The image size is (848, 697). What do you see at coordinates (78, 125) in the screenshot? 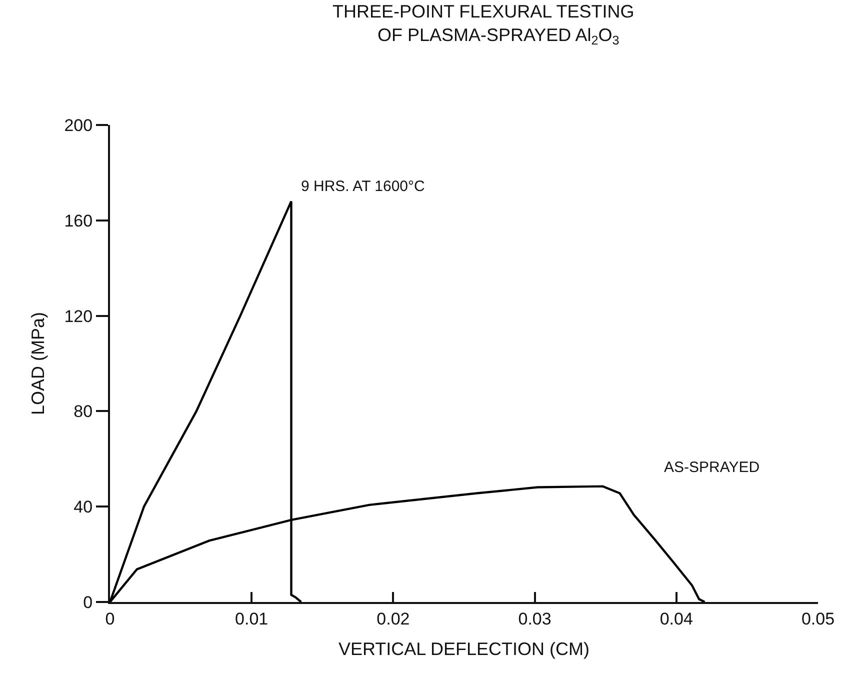
I see `y-tick-label: 200` at bounding box center [78, 125].